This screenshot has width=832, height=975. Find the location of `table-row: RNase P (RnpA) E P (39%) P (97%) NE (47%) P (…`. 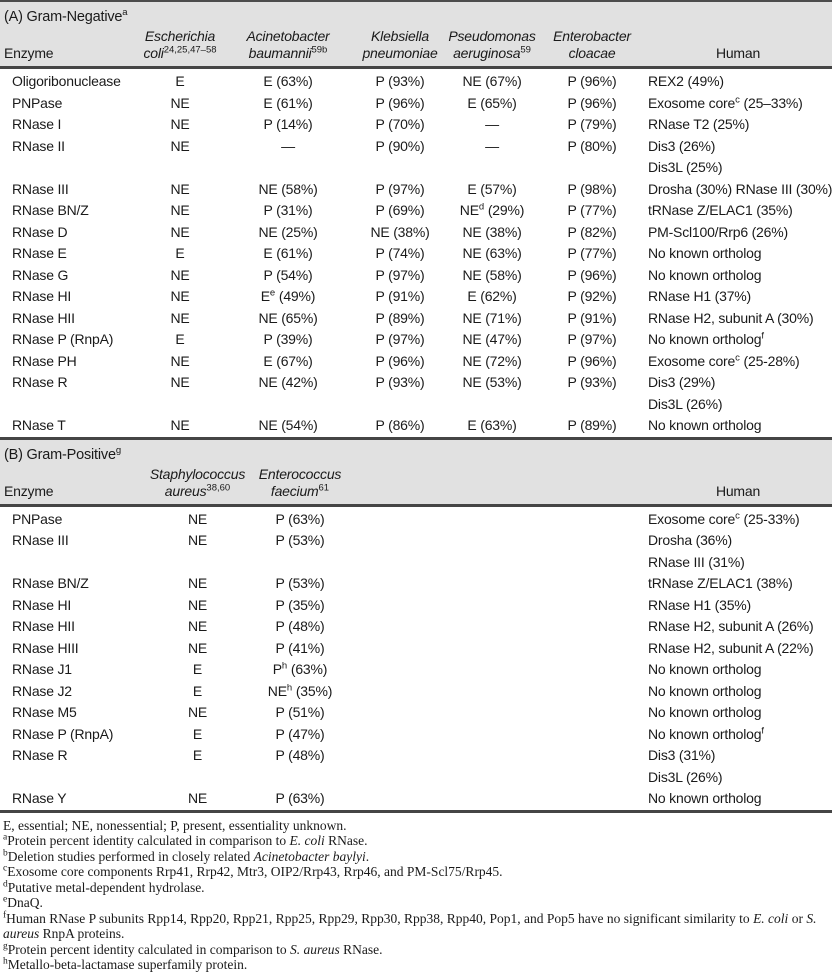

table-row: RNase P (RnpA) E P (39%) P (97%) NE (47%) P (… is located at coordinates (416, 340).